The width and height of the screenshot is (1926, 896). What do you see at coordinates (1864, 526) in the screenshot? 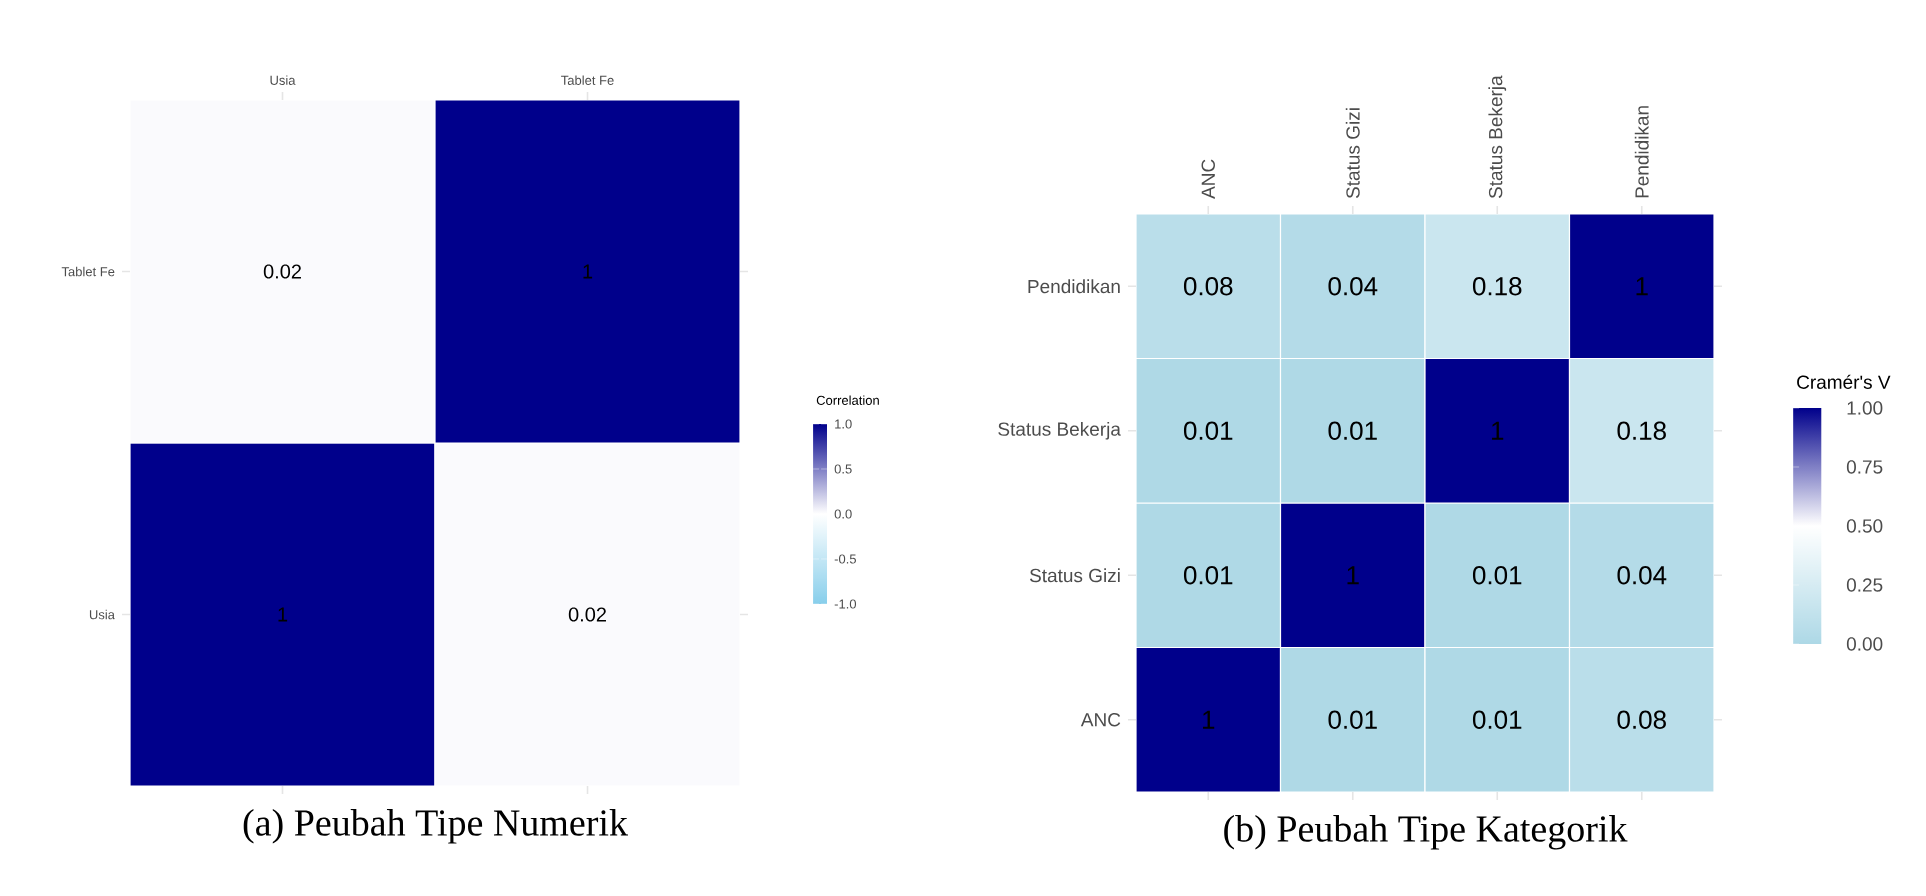
I see `color-bar-label: 0.50` at bounding box center [1864, 526].